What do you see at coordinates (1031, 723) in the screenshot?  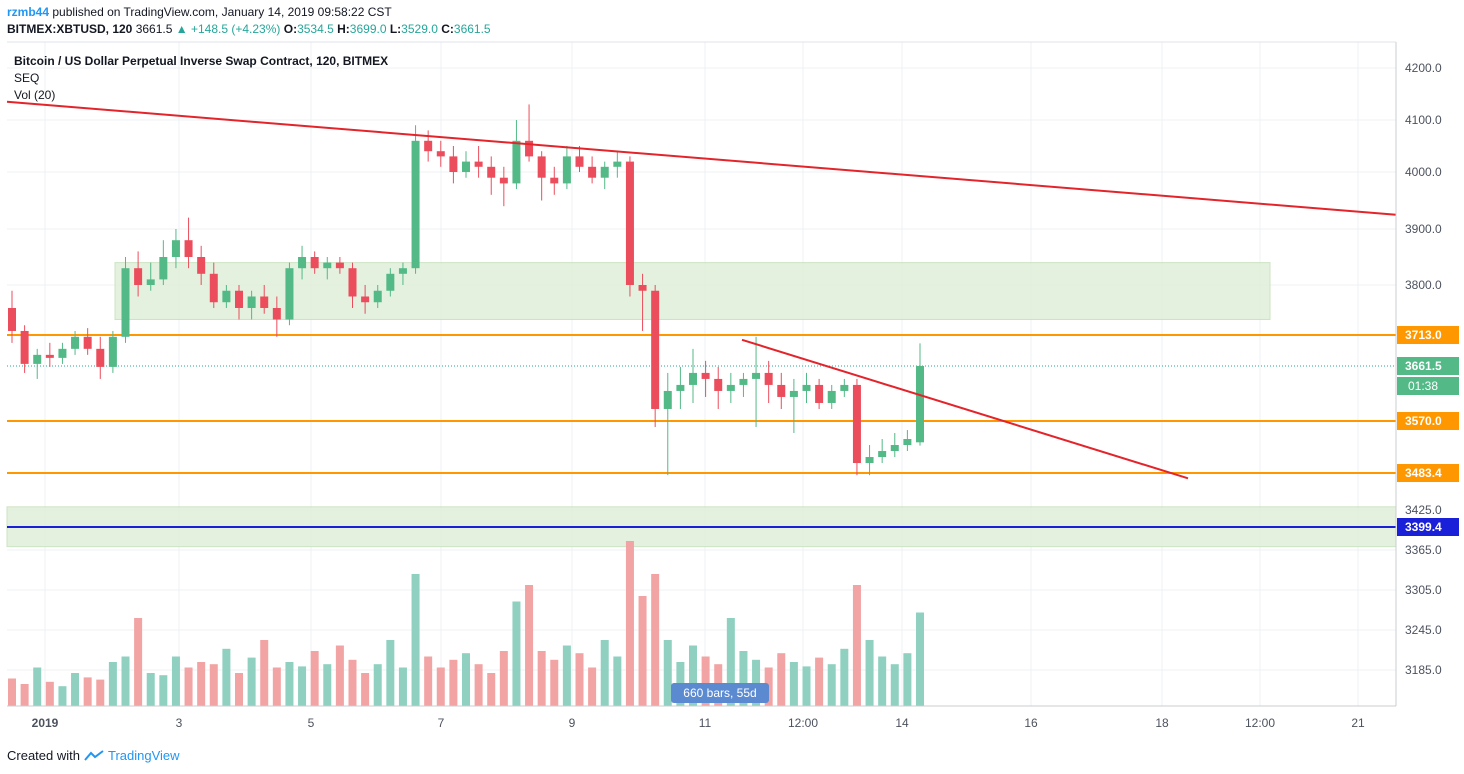 I see `x-tick-label: 16` at bounding box center [1031, 723].